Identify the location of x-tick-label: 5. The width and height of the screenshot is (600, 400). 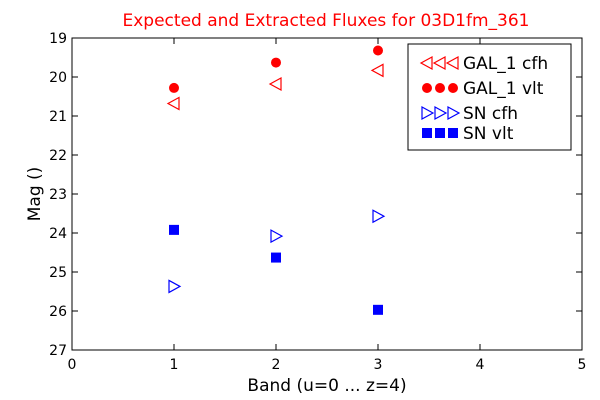
(582, 365).